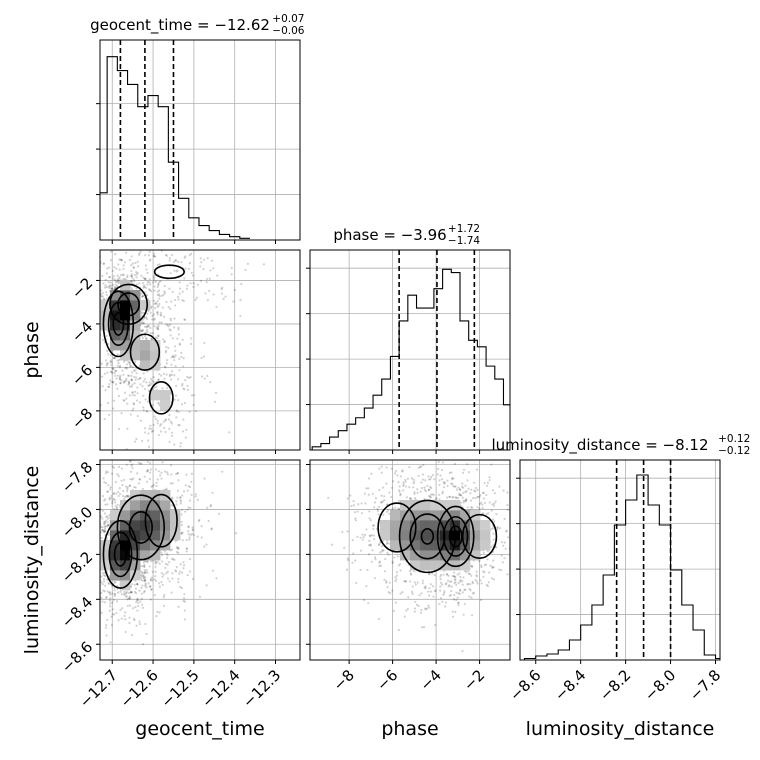 This screenshot has width=760, height=760. I want to click on hist-panel-phase, so click(408, 351).